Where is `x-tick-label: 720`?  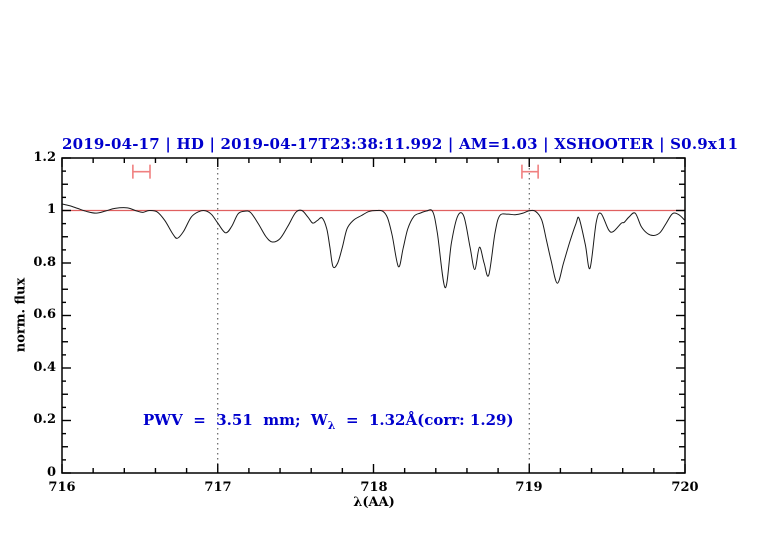 x-tick-label: 720 is located at coordinates (685, 487).